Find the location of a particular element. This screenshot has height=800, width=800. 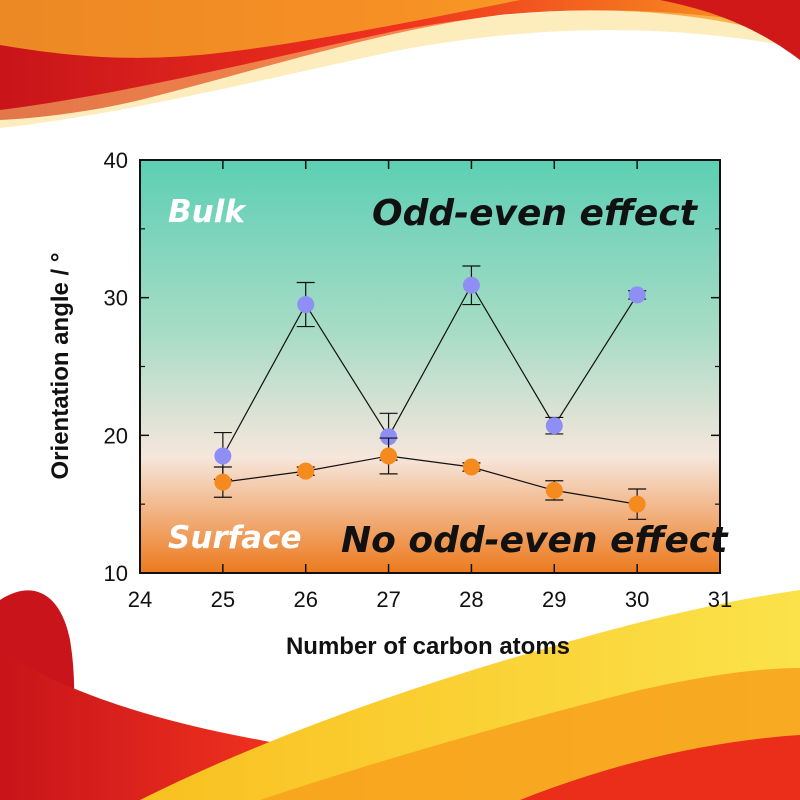

annotation-bulk: Bulk is located at coordinates (207, 212).